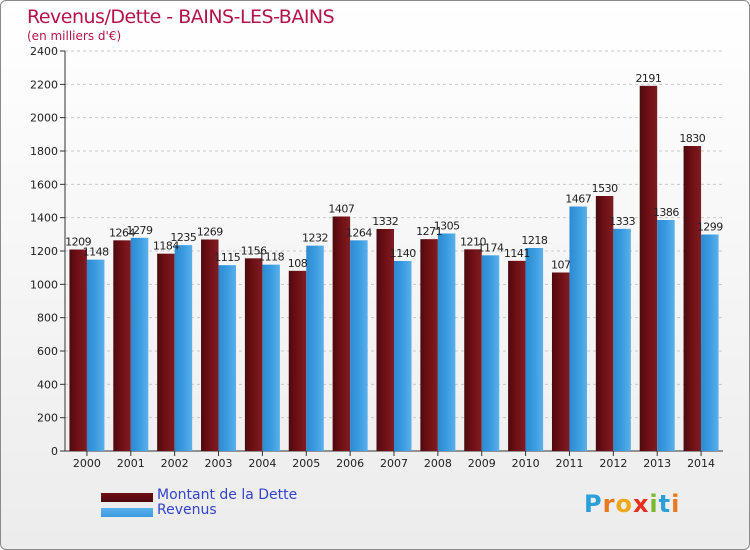  I want to click on logo-letter: r, so click(609, 504).